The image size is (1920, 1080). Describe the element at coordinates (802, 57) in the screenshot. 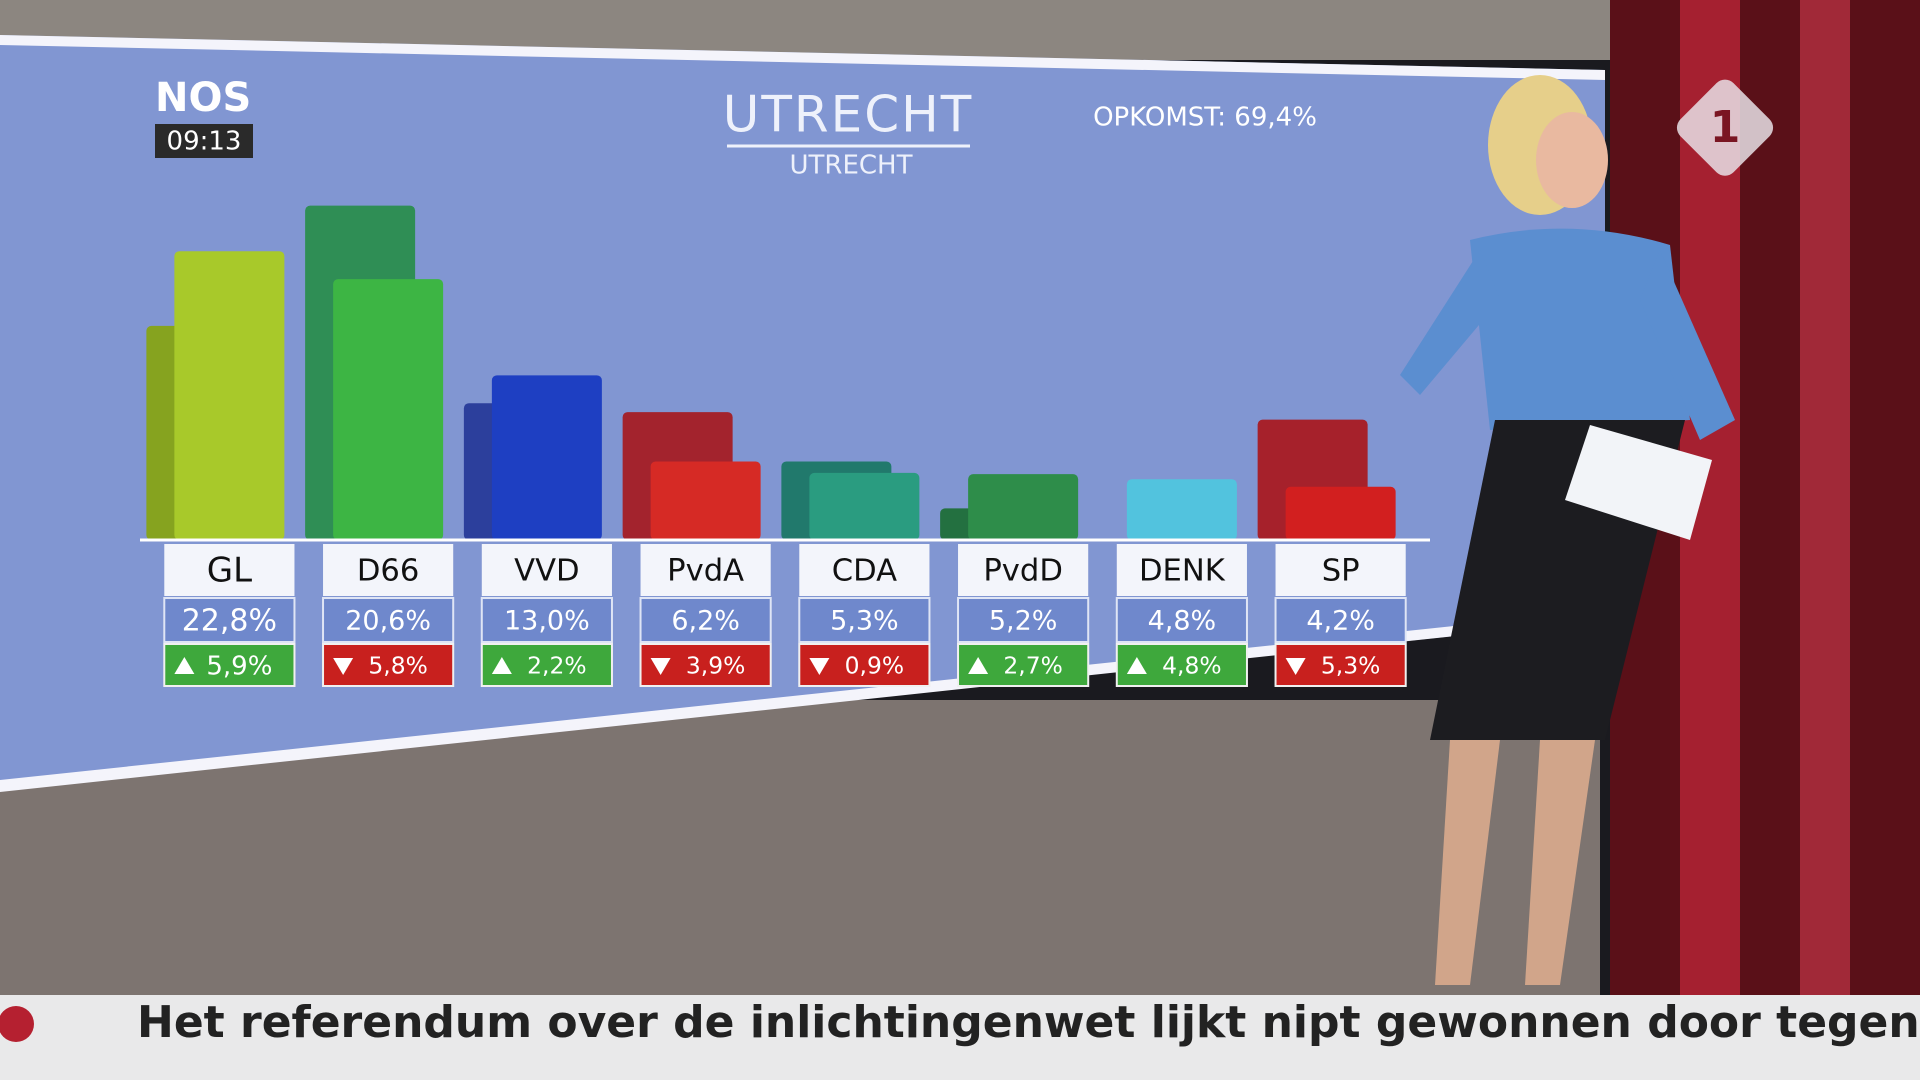

I see `wall-edge` at that location.